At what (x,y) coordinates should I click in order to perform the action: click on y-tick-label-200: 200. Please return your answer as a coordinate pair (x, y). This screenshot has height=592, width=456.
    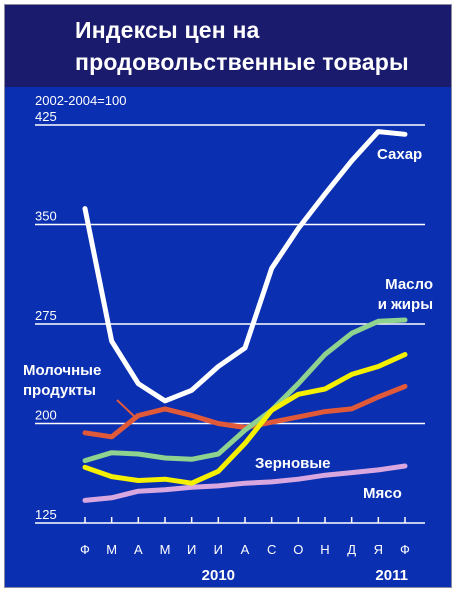
    Looking at the image, I should click on (46, 415).